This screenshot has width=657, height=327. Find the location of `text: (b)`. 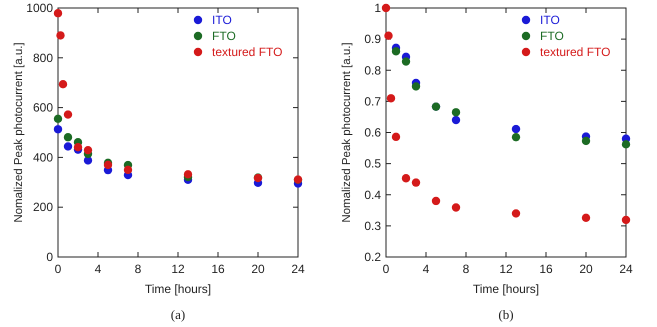

text: (b) is located at coordinates (506, 314).